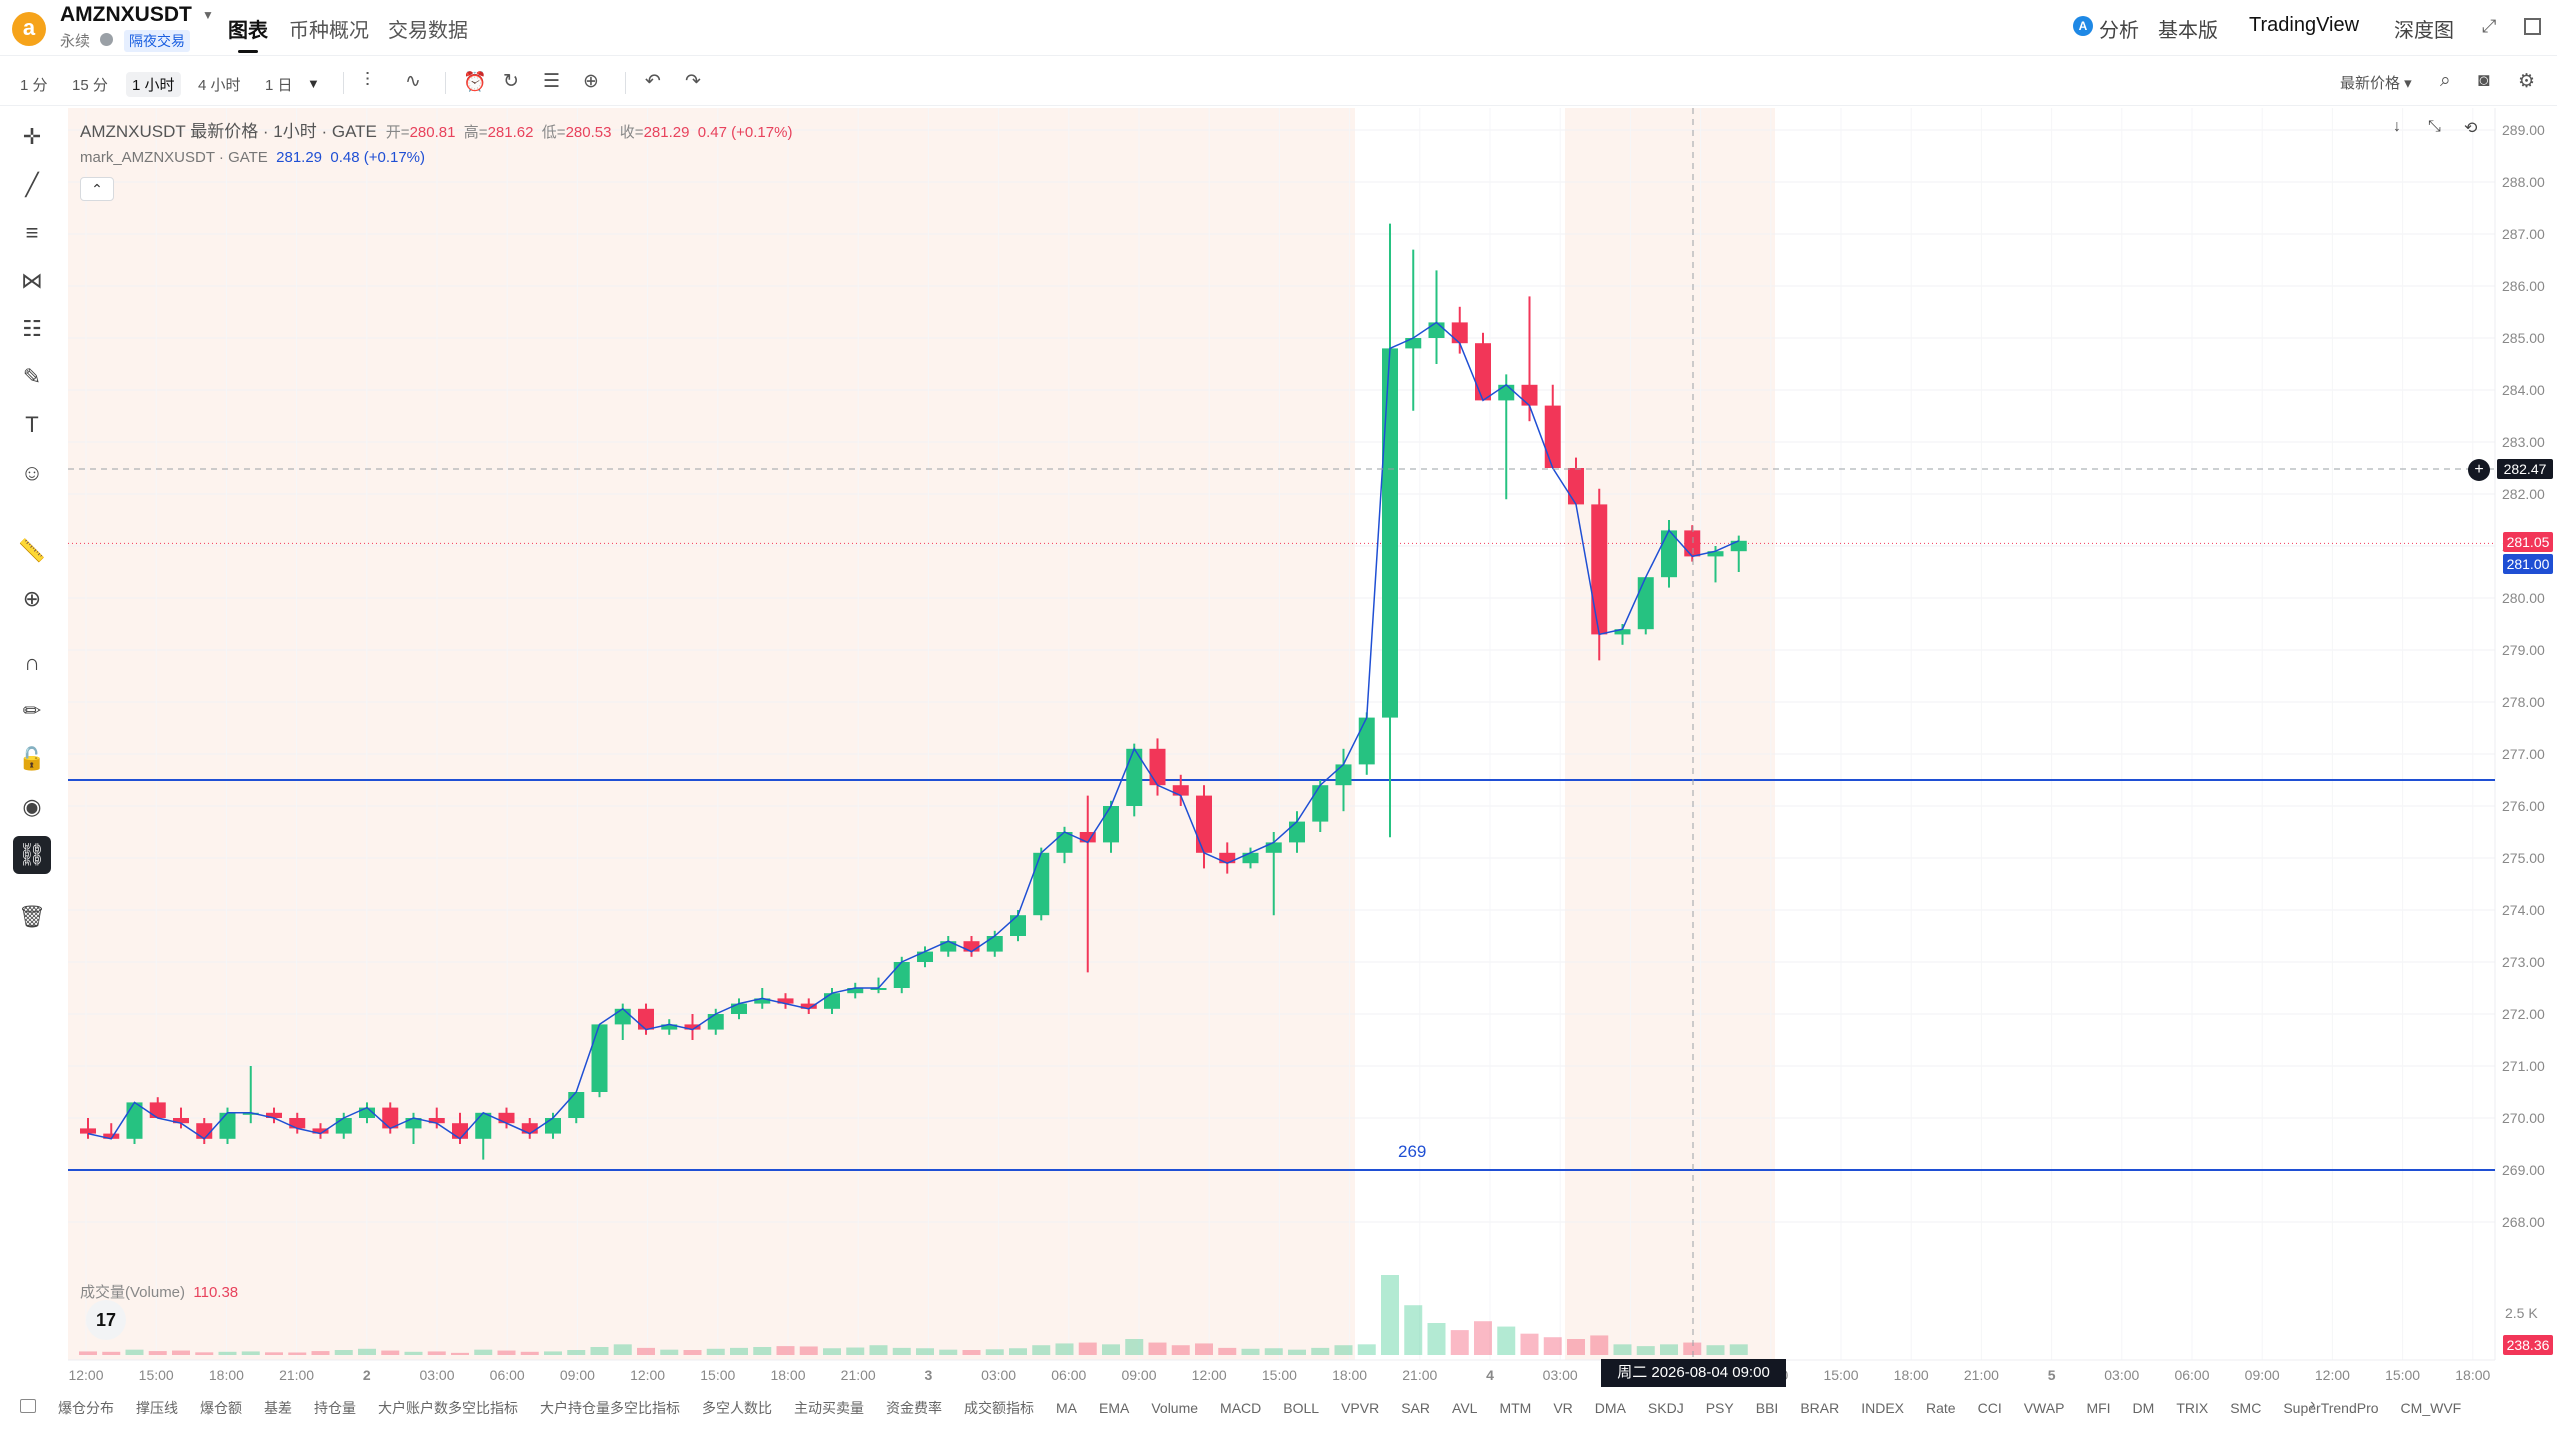  What do you see at coordinates (448, 1408) in the screenshot?
I see `indicator-5: 大户账户数多空比指标` at bounding box center [448, 1408].